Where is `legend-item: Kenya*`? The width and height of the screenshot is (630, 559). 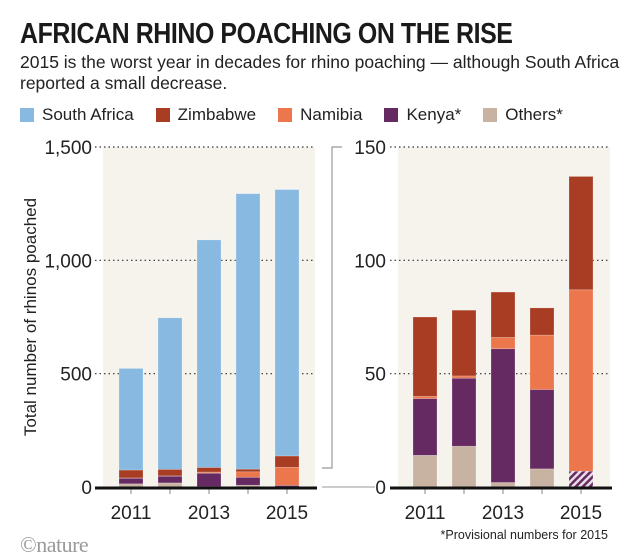
legend-item: Kenya* is located at coordinates (422, 115).